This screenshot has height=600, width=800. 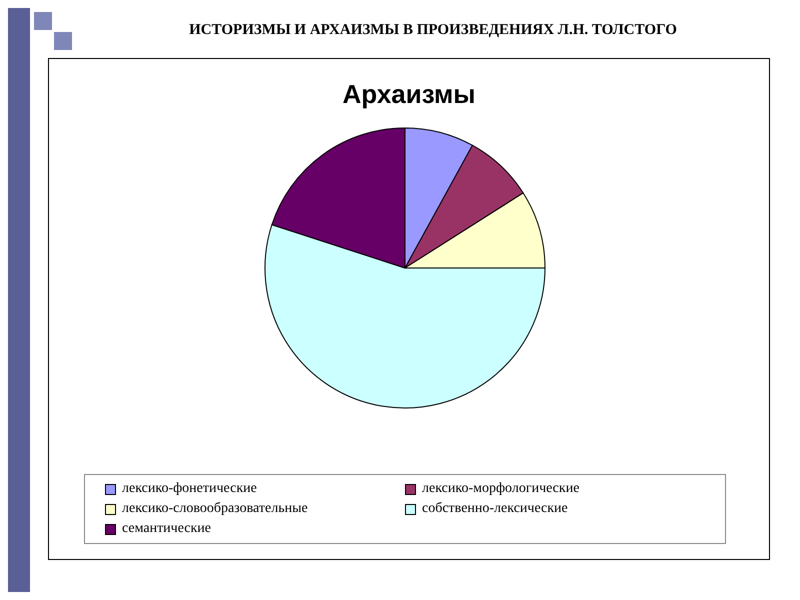 I want to click on legend-label: лексико-словообразовательные, so click(x=215, y=509).